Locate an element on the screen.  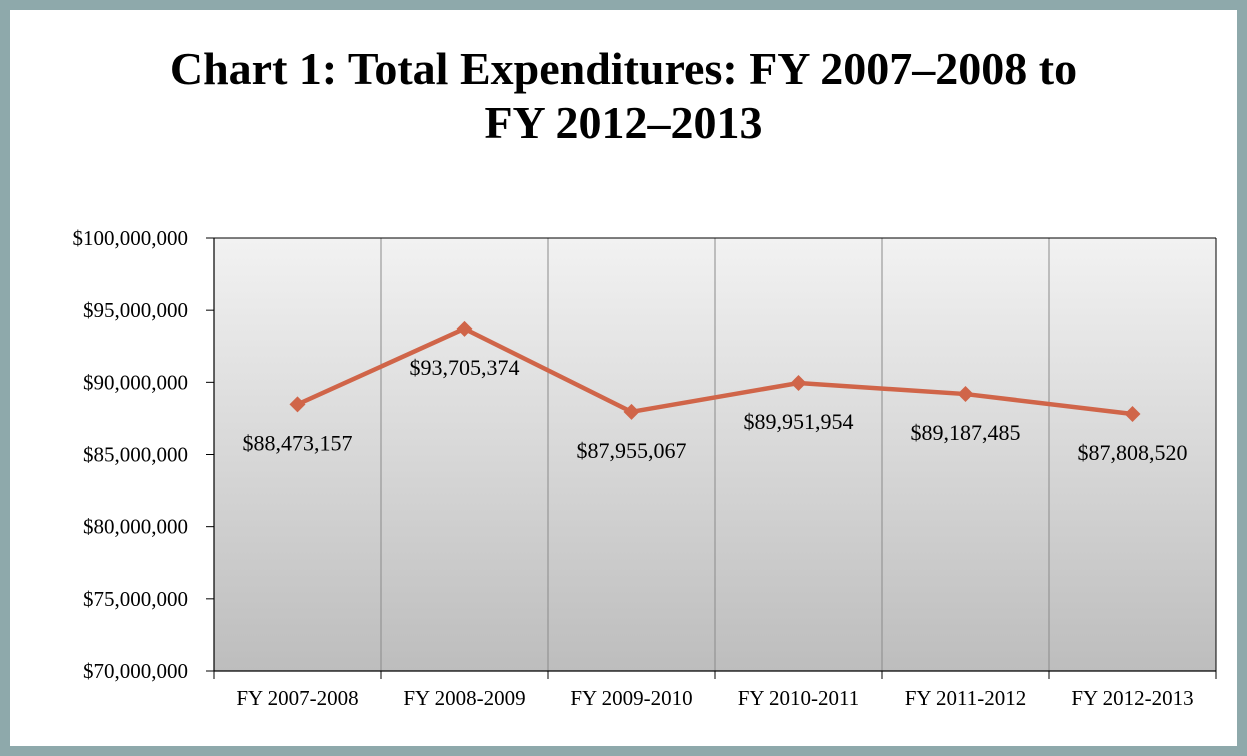
chart-title-line-2: FY 2012–2013 is located at coordinates (623, 122).